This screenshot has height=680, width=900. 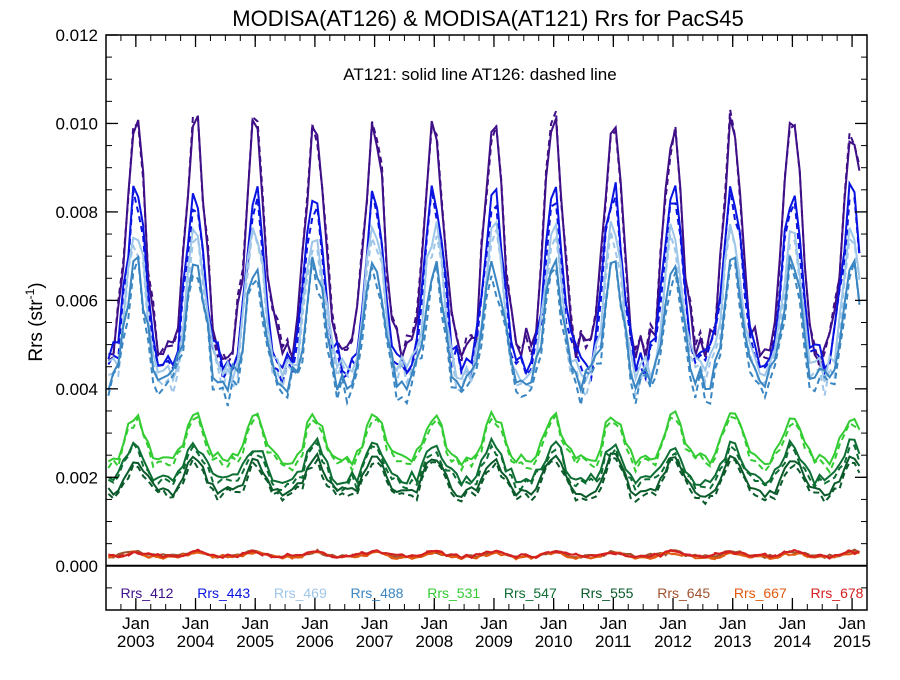 I want to click on x-tick-label-year: 2012, so click(x=673, y=641).